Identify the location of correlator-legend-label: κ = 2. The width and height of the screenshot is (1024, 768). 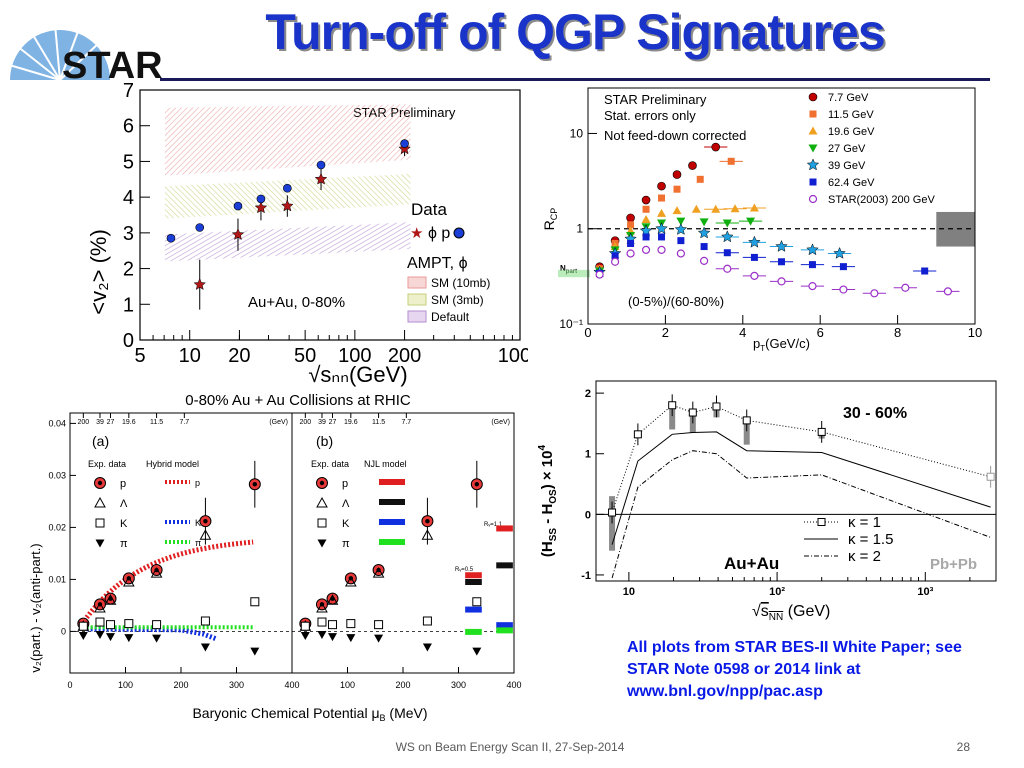
(864, 556).